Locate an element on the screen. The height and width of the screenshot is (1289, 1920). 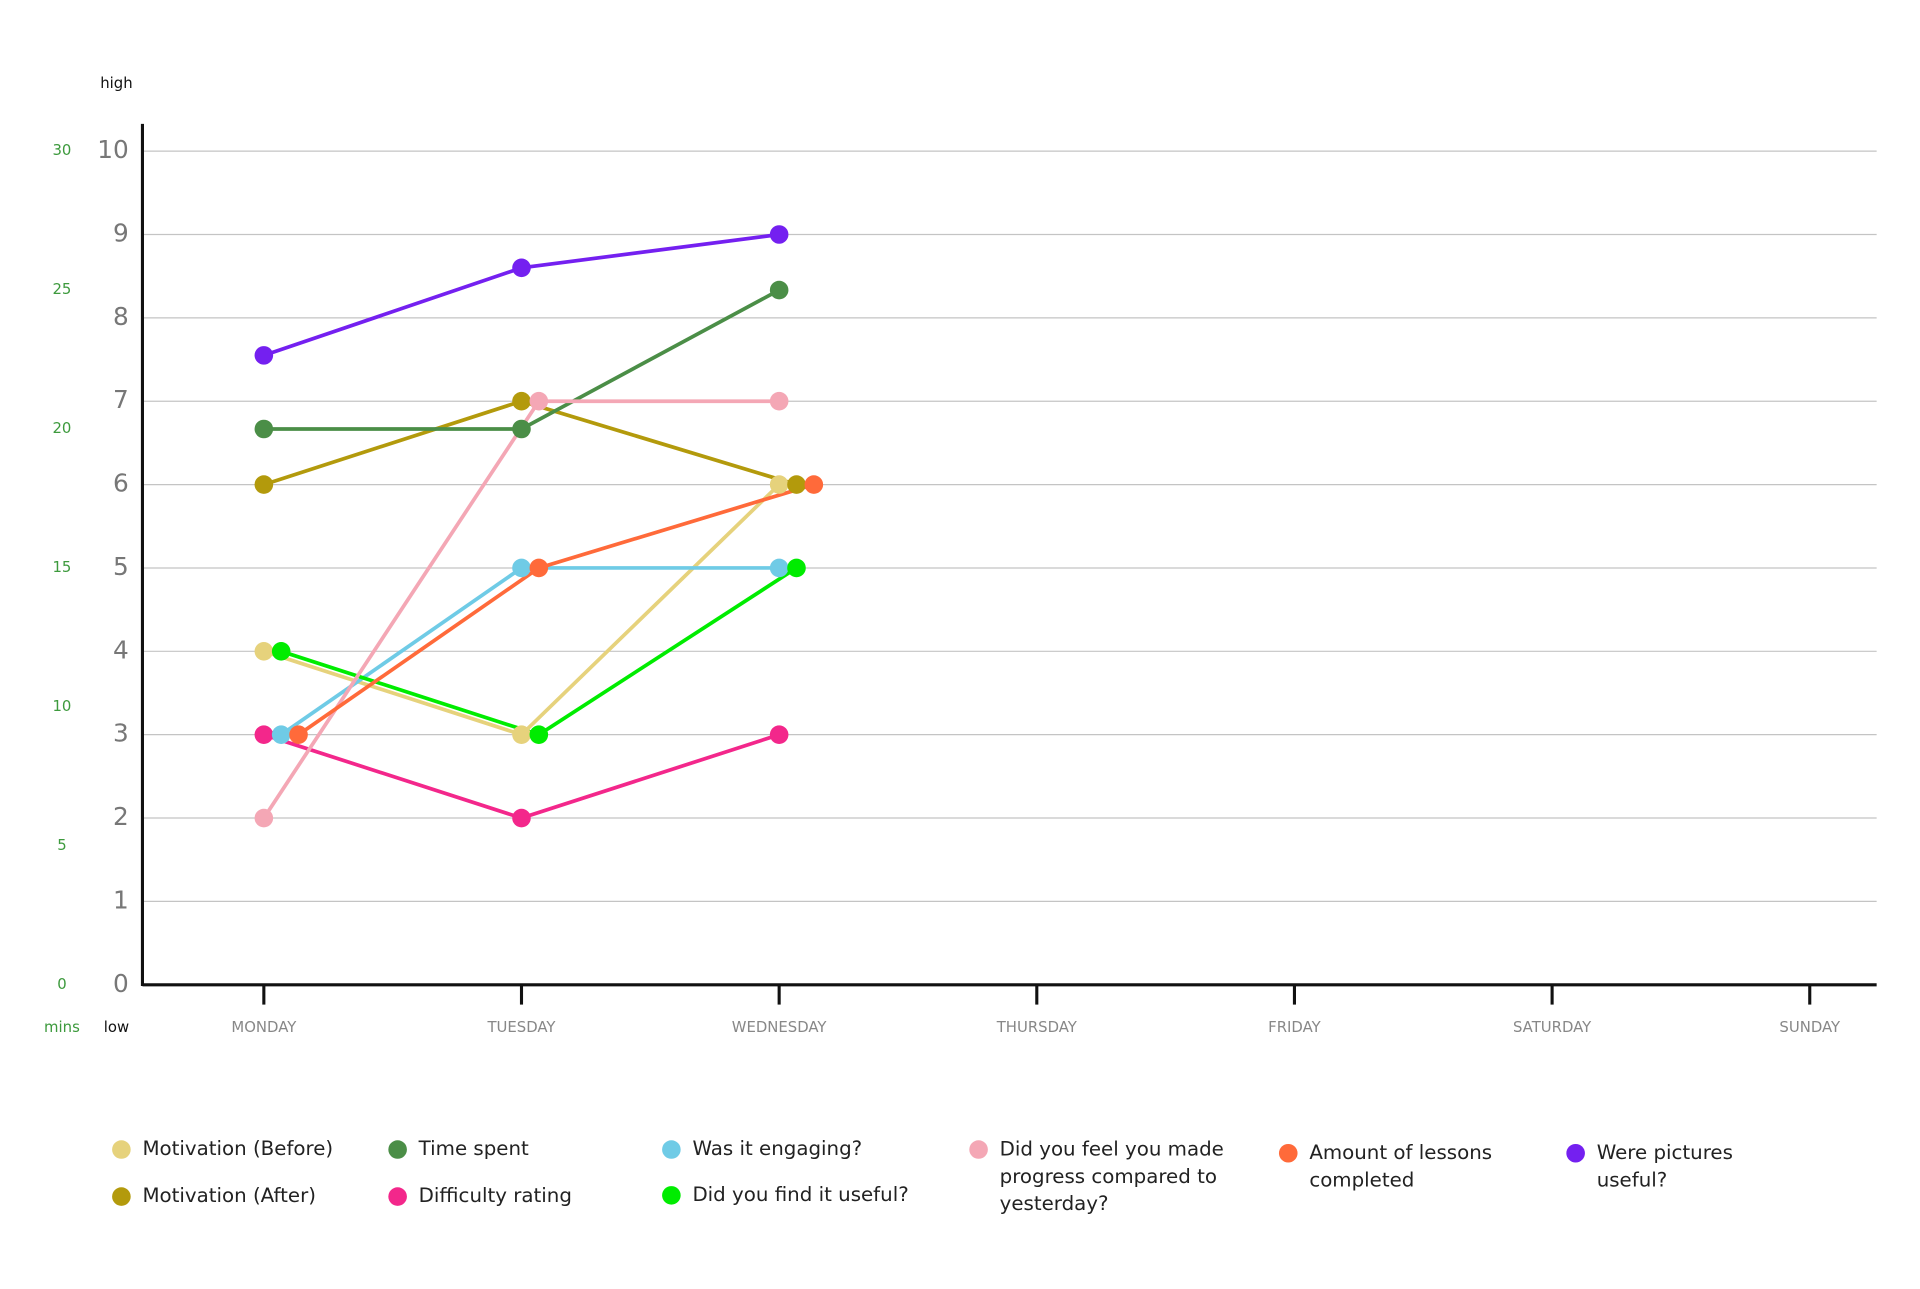
legend-label: Difficulty rating is located at coordinates (495, 1195).